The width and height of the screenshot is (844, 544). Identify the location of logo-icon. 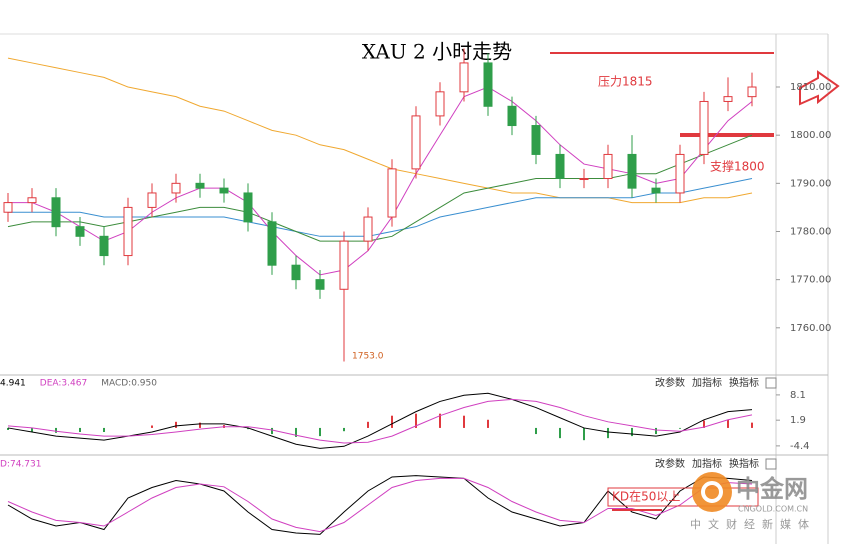
(712, 492).